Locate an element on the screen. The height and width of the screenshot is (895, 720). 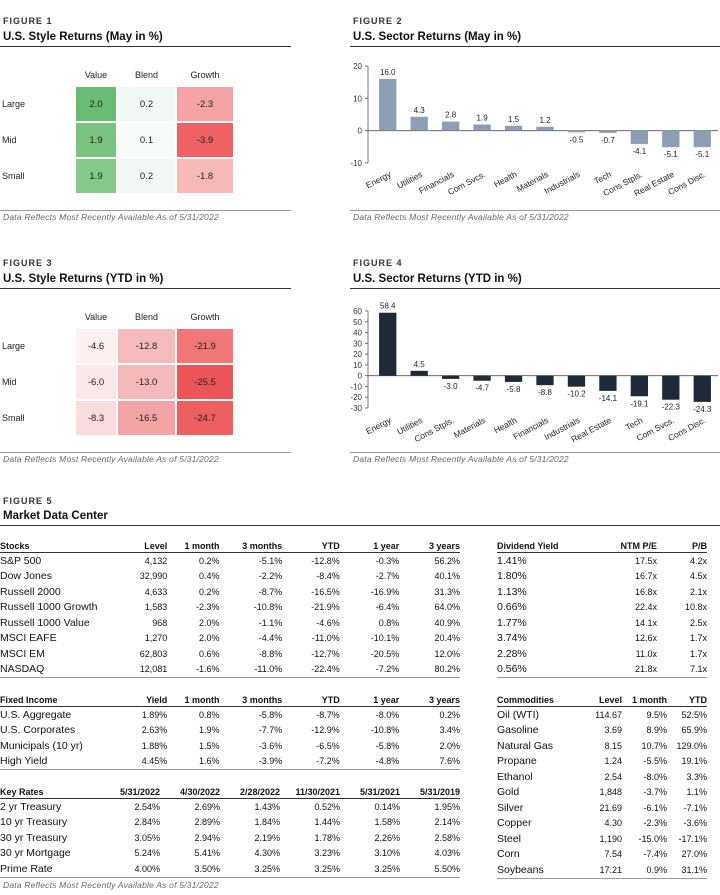
table-row: 1.13% 16.8x 2.1x is located at coordinates (602, 592).